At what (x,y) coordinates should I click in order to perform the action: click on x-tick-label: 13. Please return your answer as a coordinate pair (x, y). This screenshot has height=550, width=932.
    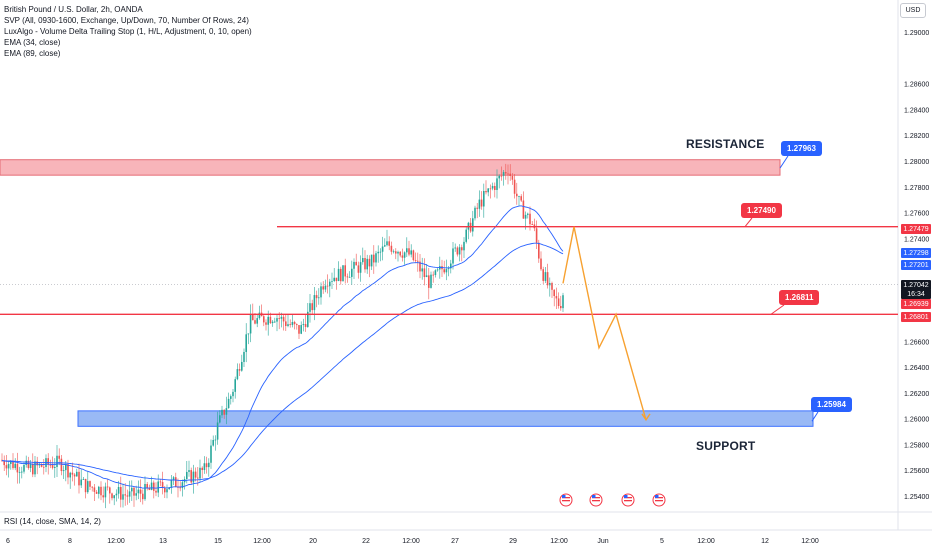
    Looking at the image, I should click on (163, 541).